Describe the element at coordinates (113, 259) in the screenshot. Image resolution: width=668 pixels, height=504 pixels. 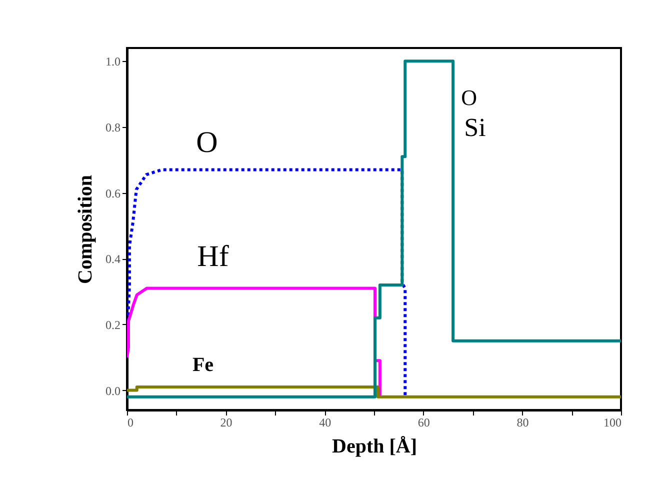
I see `y-tick-label: 0.4` at that location.